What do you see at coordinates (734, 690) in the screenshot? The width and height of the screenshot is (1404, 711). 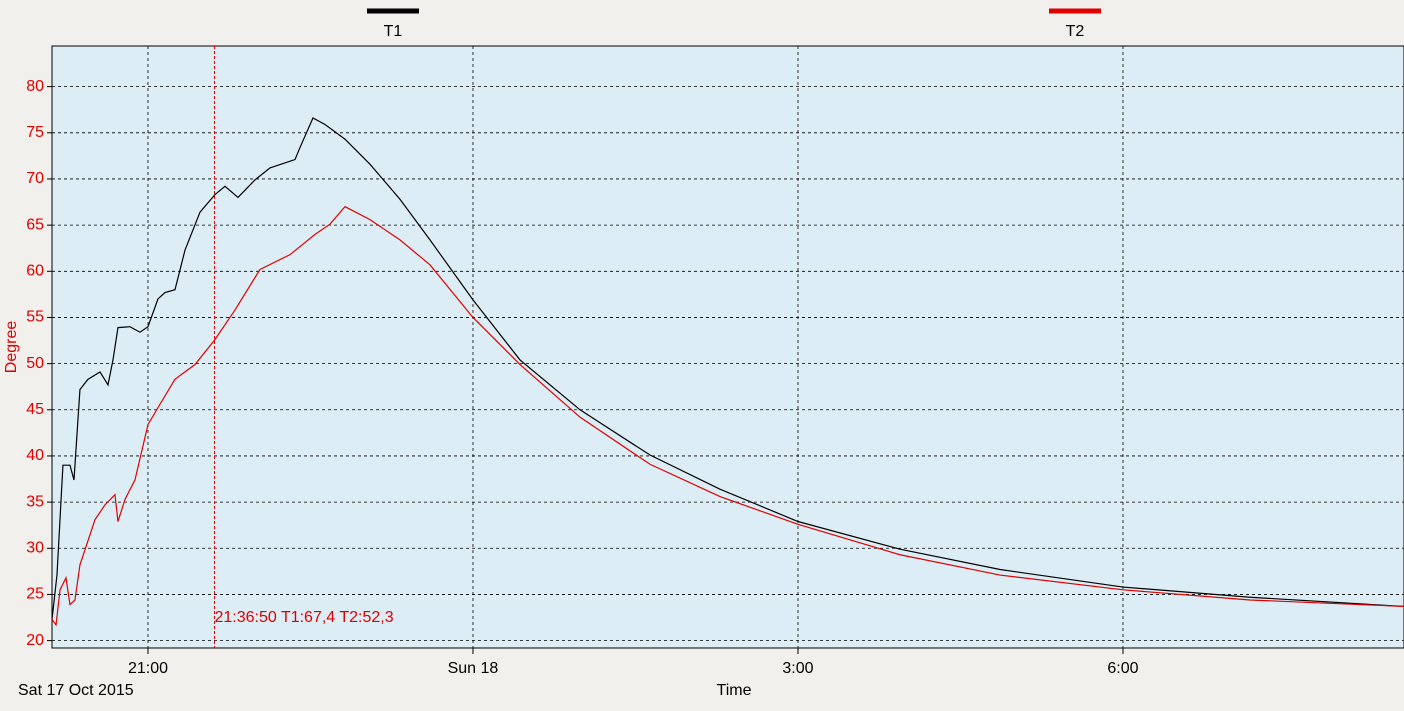 I see `x-axis-label: Time` at bounding box center [734, 690].